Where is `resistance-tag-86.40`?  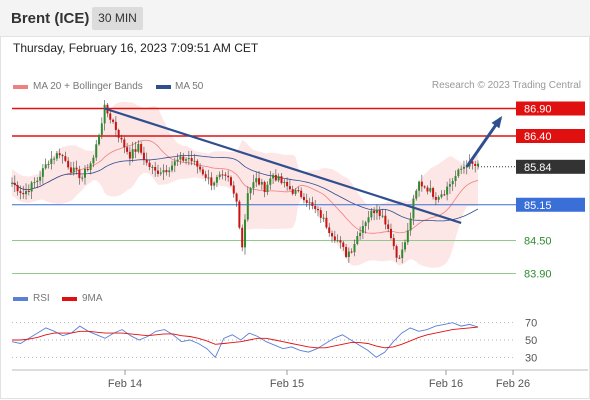
resistance-tag-86.40 is located at coordinates (550, 136).